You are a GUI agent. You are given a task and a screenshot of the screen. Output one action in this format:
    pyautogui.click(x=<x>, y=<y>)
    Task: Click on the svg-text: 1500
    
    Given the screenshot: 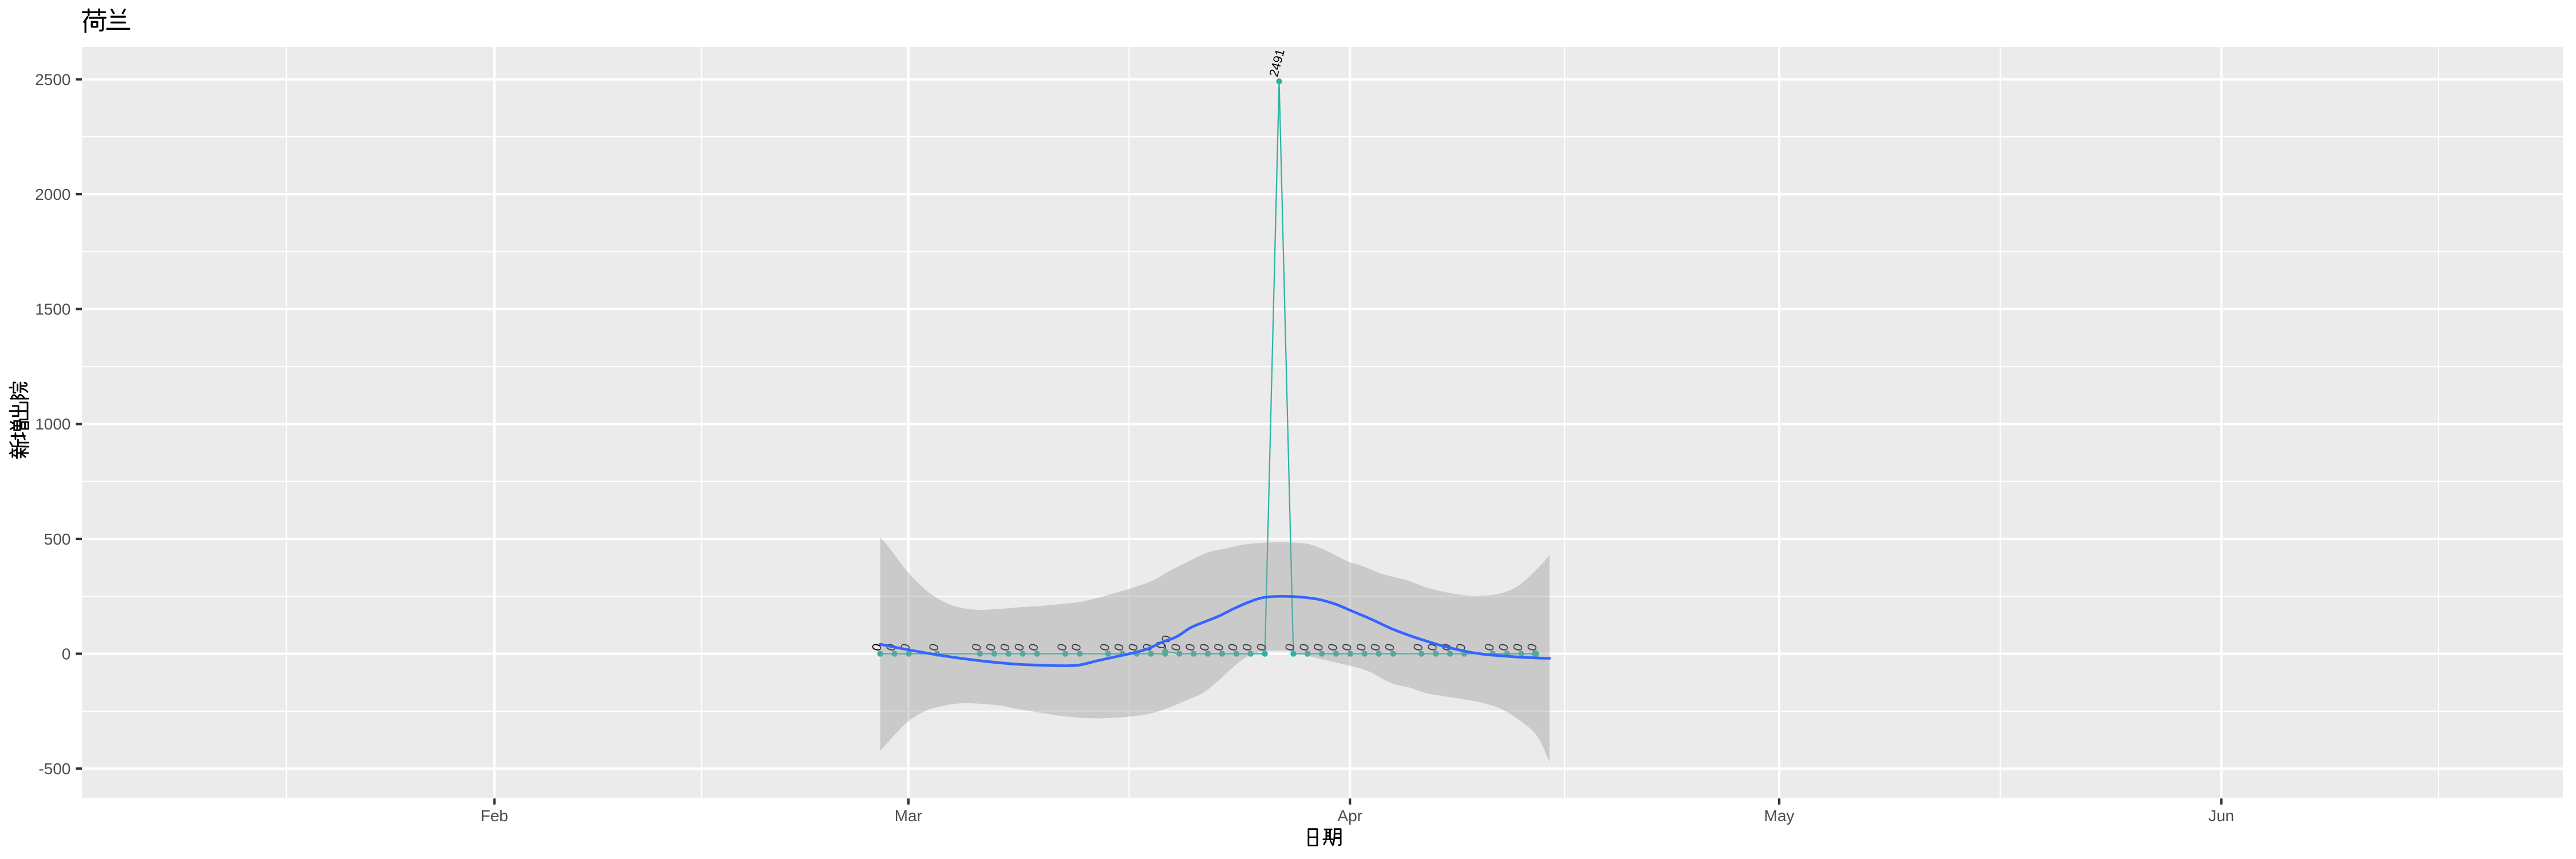 What is the action you would take?
    pyautogui.click(x=52, y=309)
    